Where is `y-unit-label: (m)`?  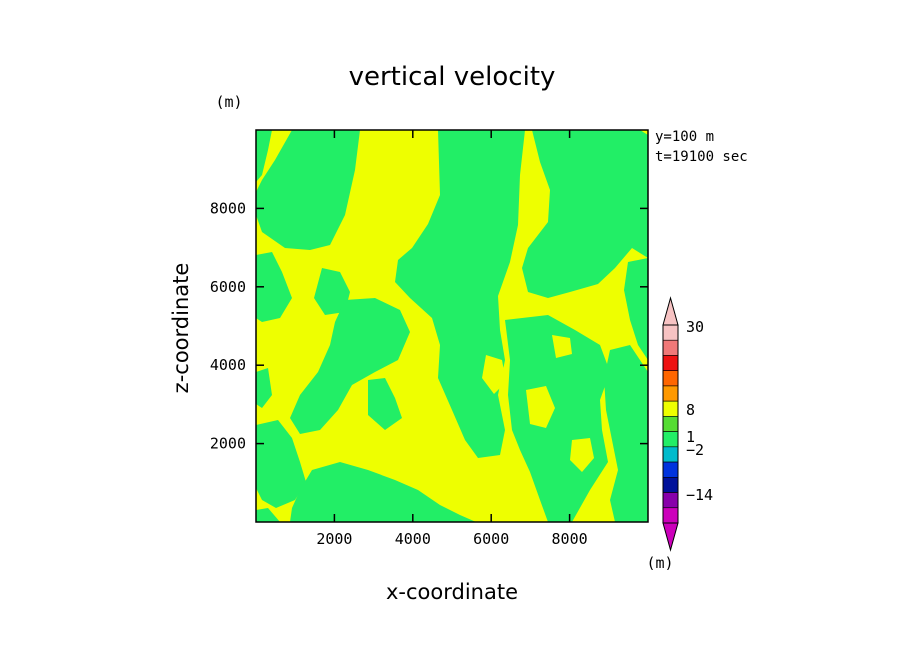
y-unit-label: (m) is located at coordinates (228, 102).